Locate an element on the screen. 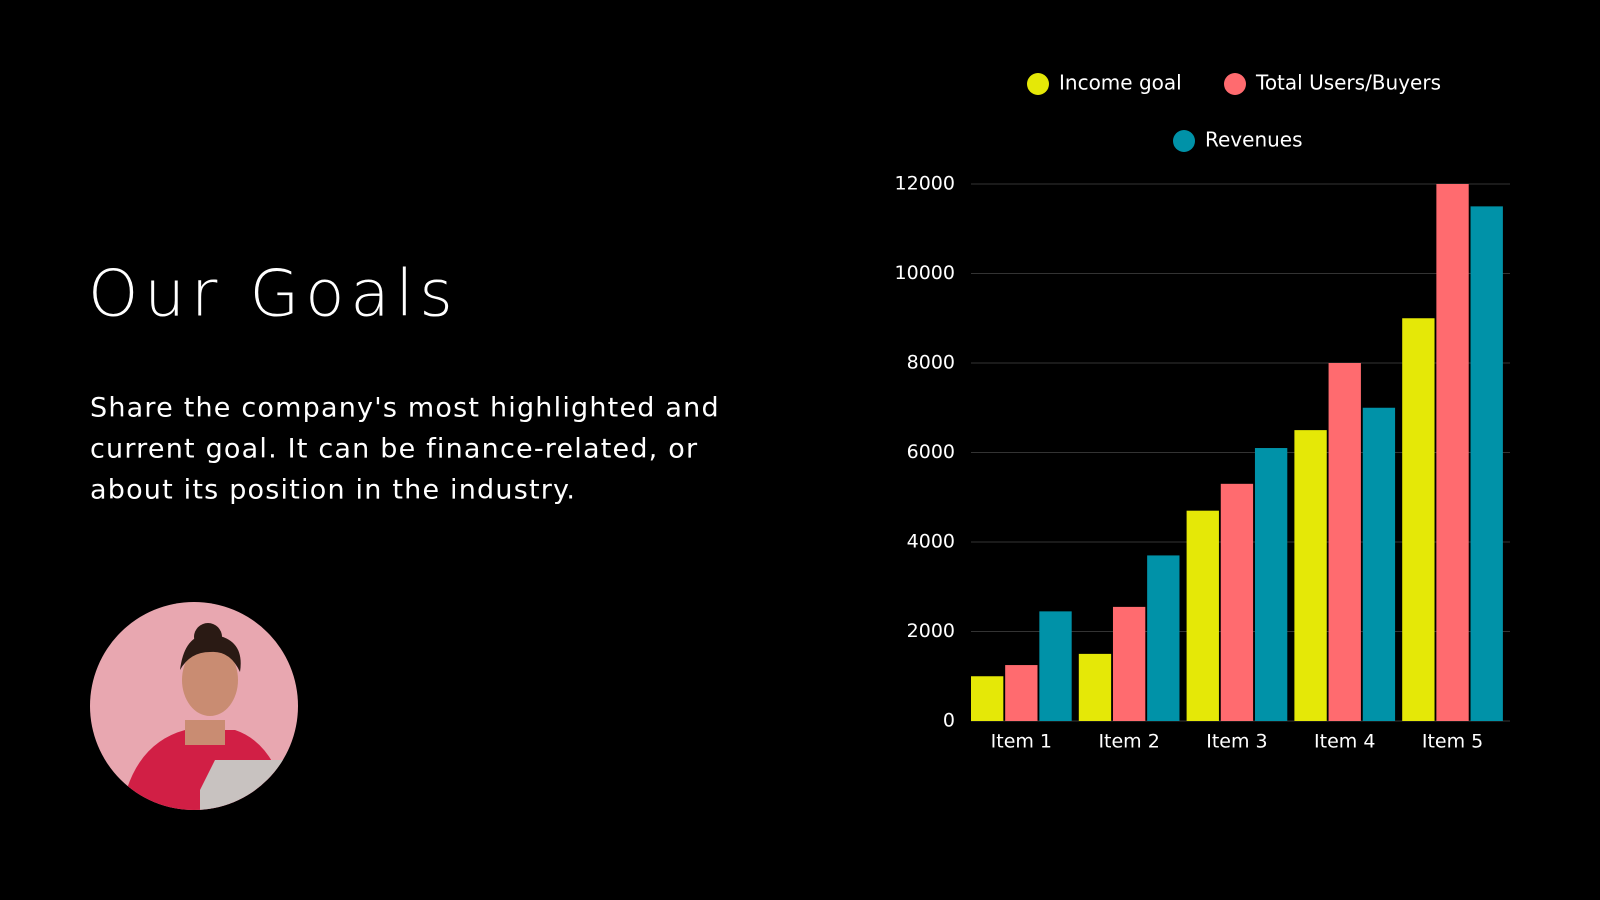  x-tick-label: Item 1 is located at coordinates (1021, 742).